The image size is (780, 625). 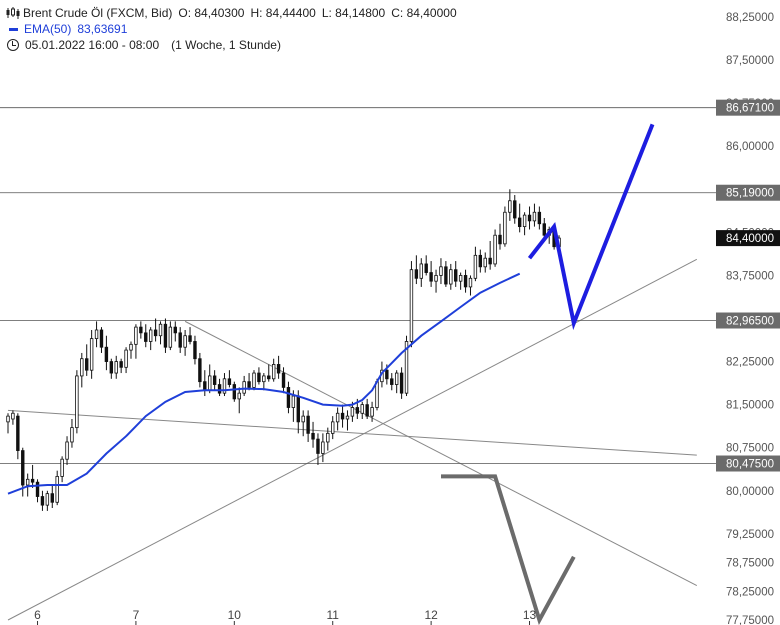 I want to click on y-tick-label: 81,50000, so click(x=750, y=406).